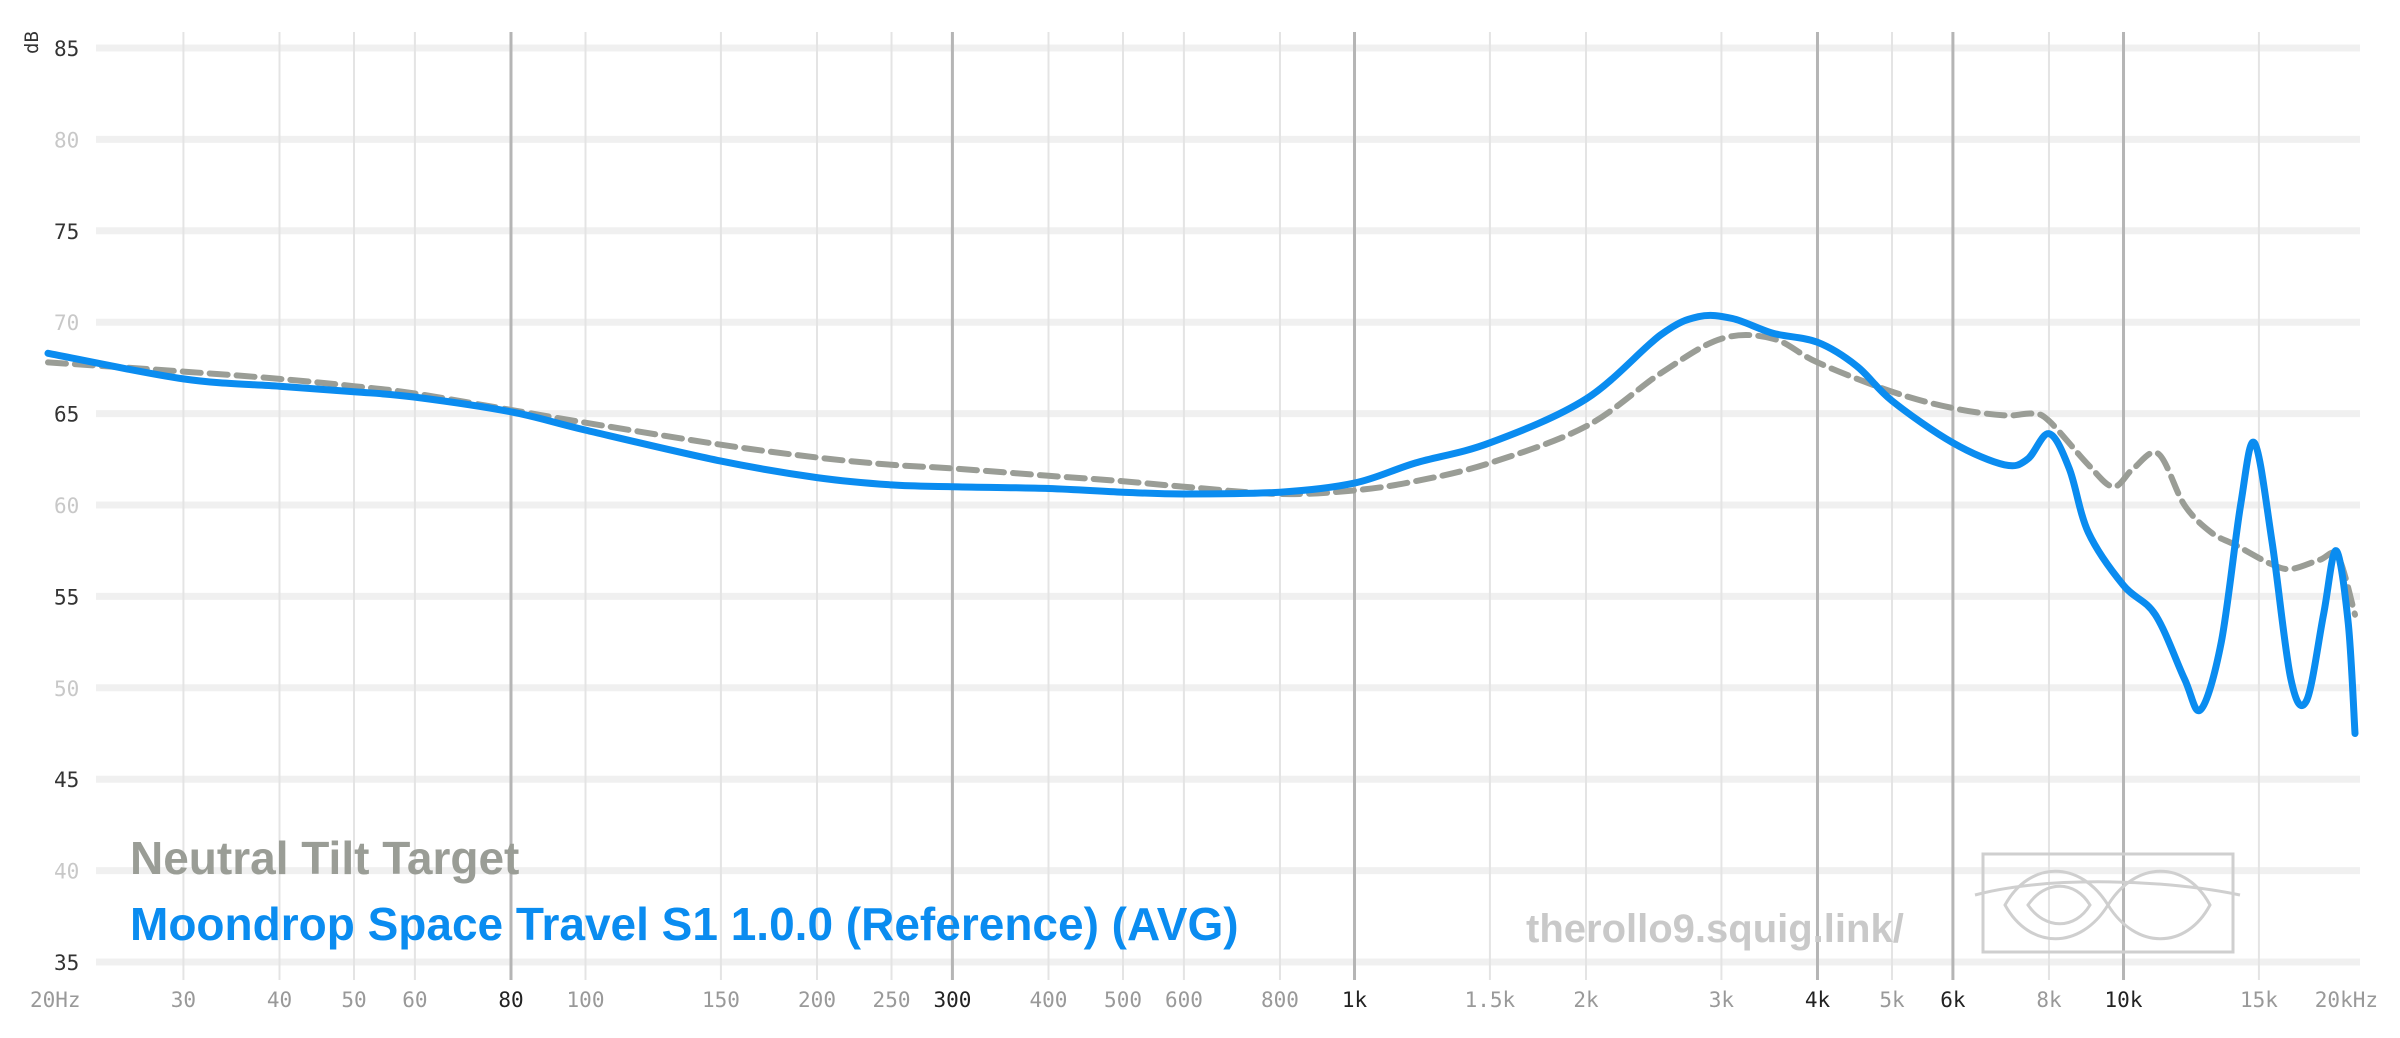 This screenshot has width=2400, height=1038. I want to click on y-tick-label: 55, so click(66, 597).